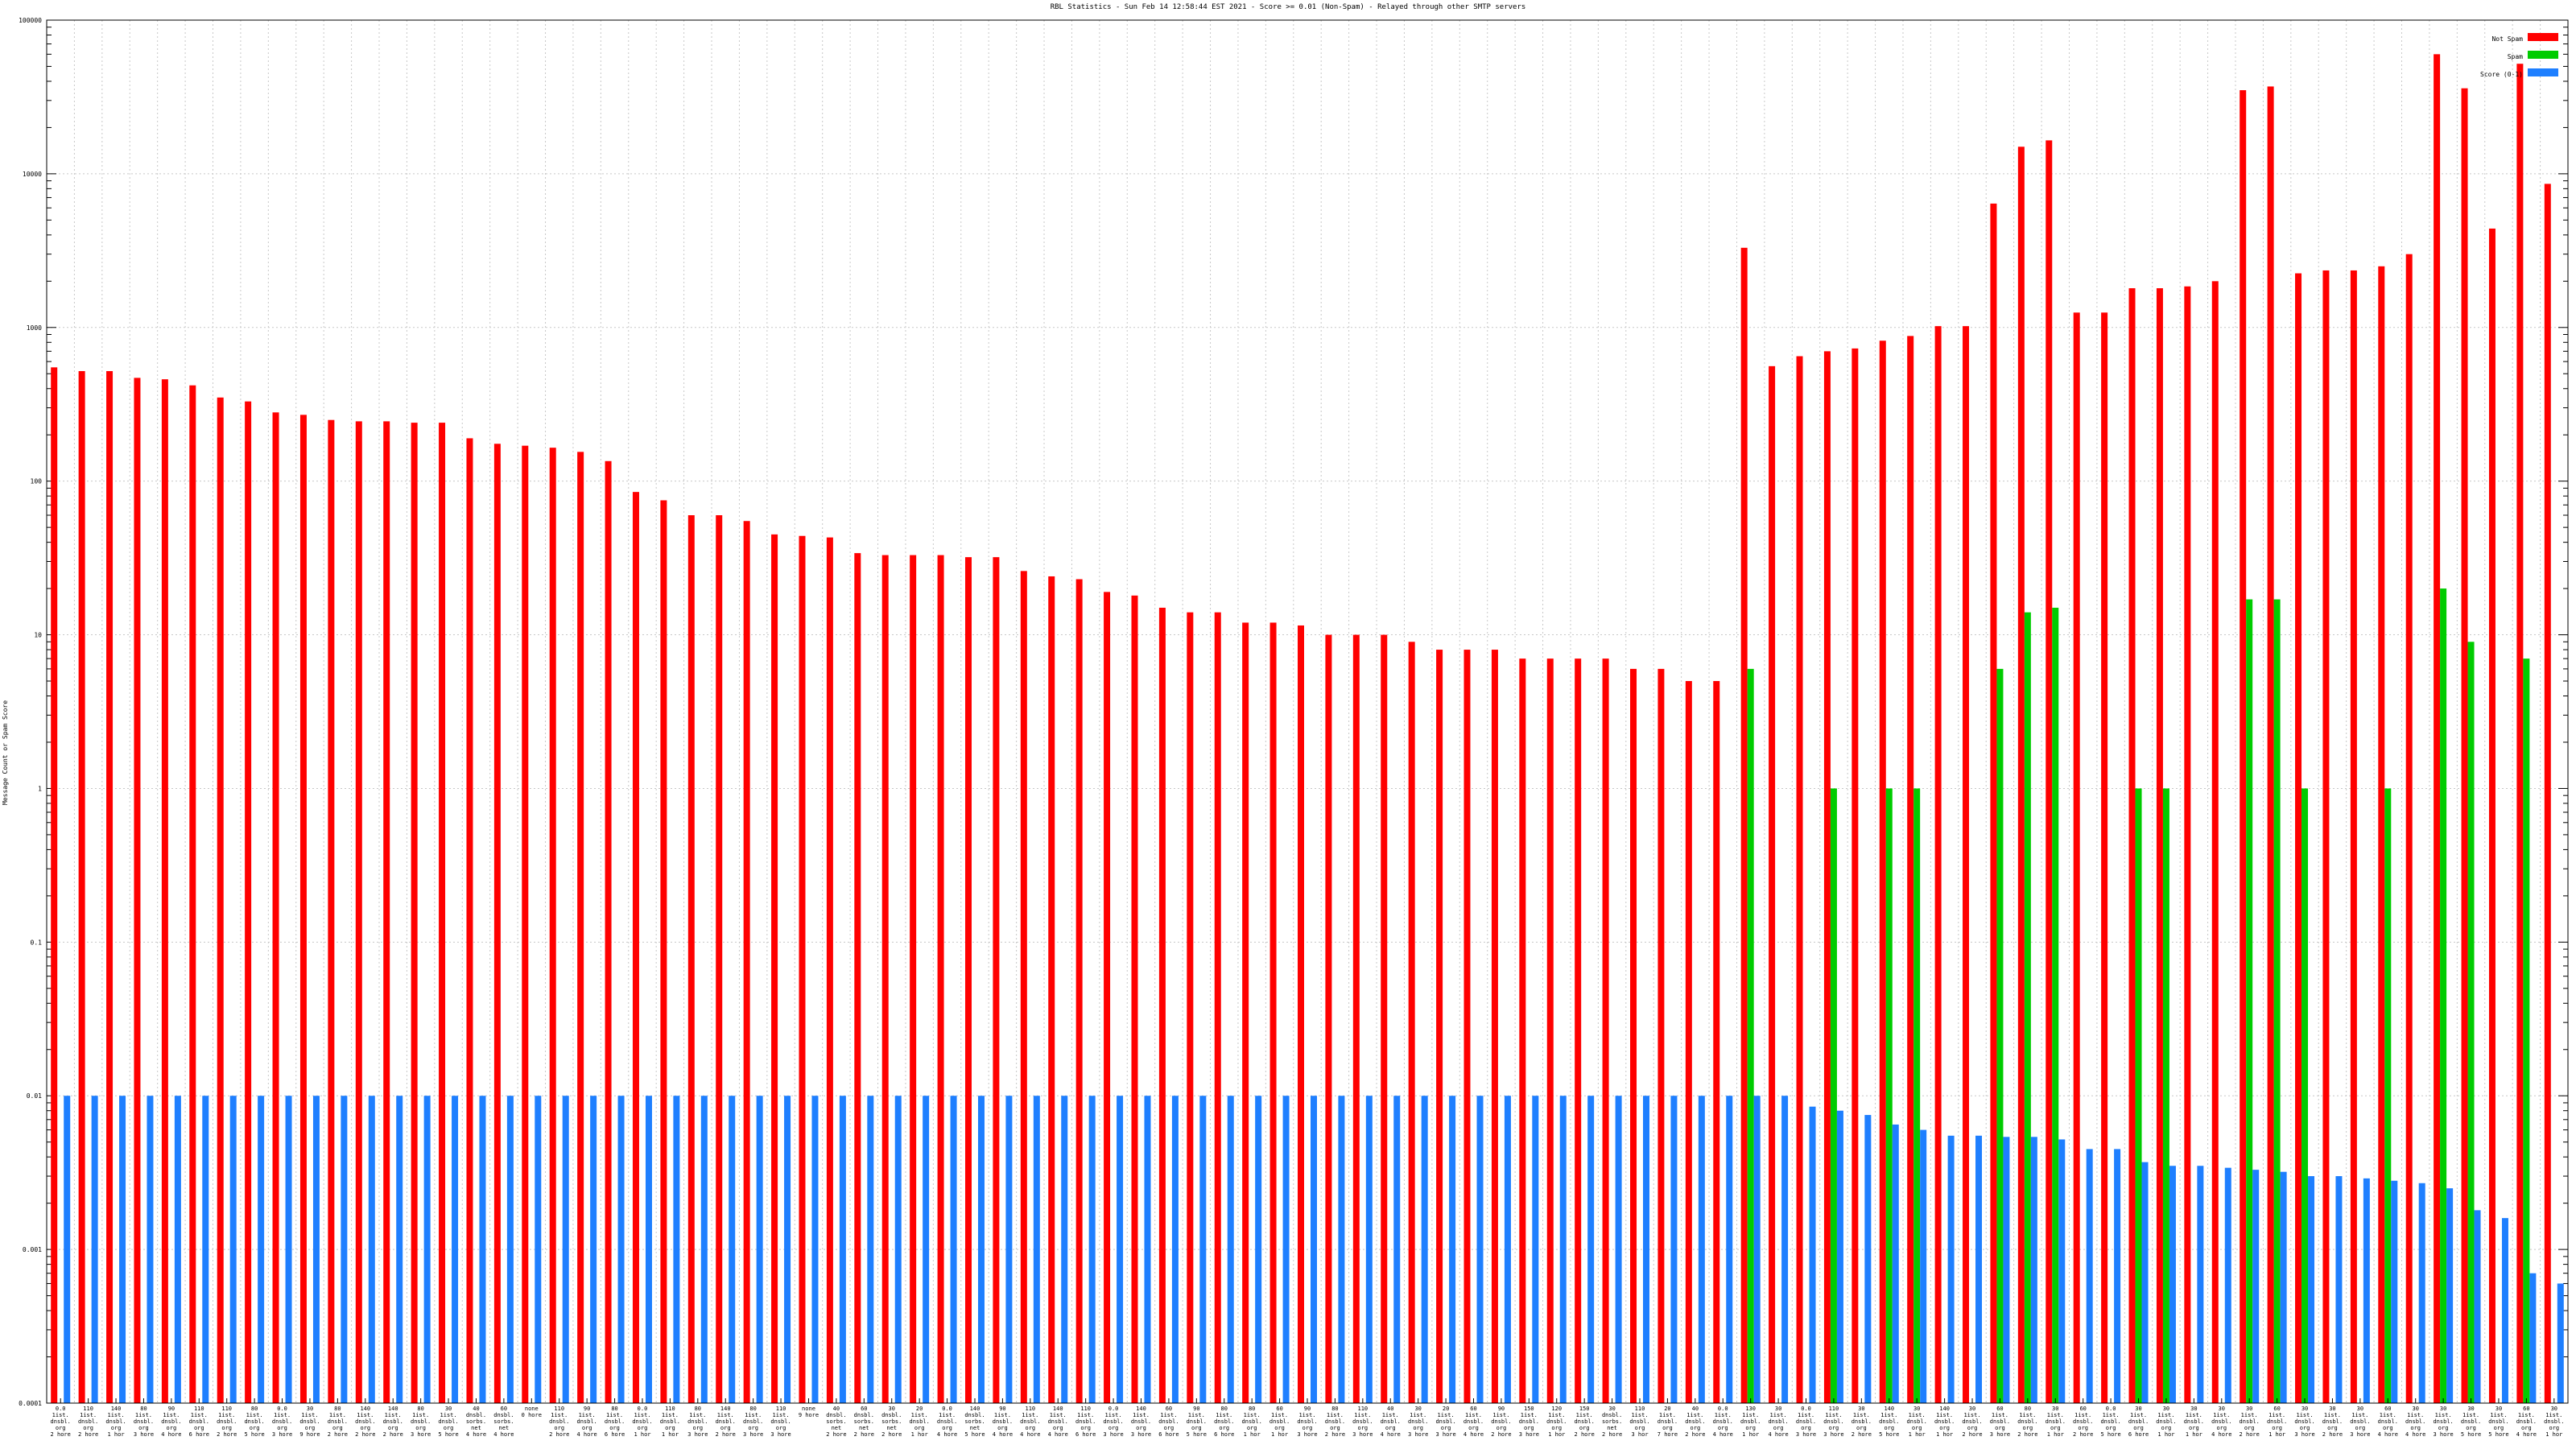  I want to click on x-tick-label: 30 1ist. dnsbl. org 3 hore, so click(2304, 1422).